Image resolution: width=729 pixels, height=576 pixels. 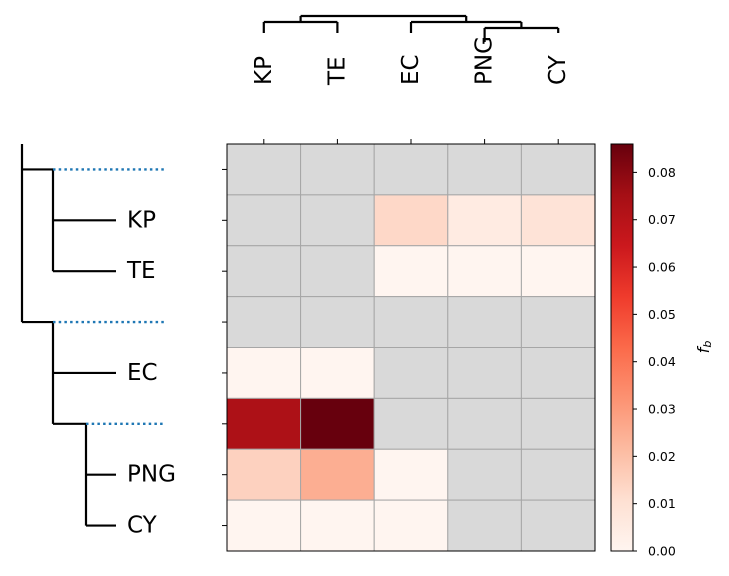 What do you see at coordinates (411, 423) in the screenshot?
I see `heatmap-cell-r5-c2` at bounding box center [411, 423].